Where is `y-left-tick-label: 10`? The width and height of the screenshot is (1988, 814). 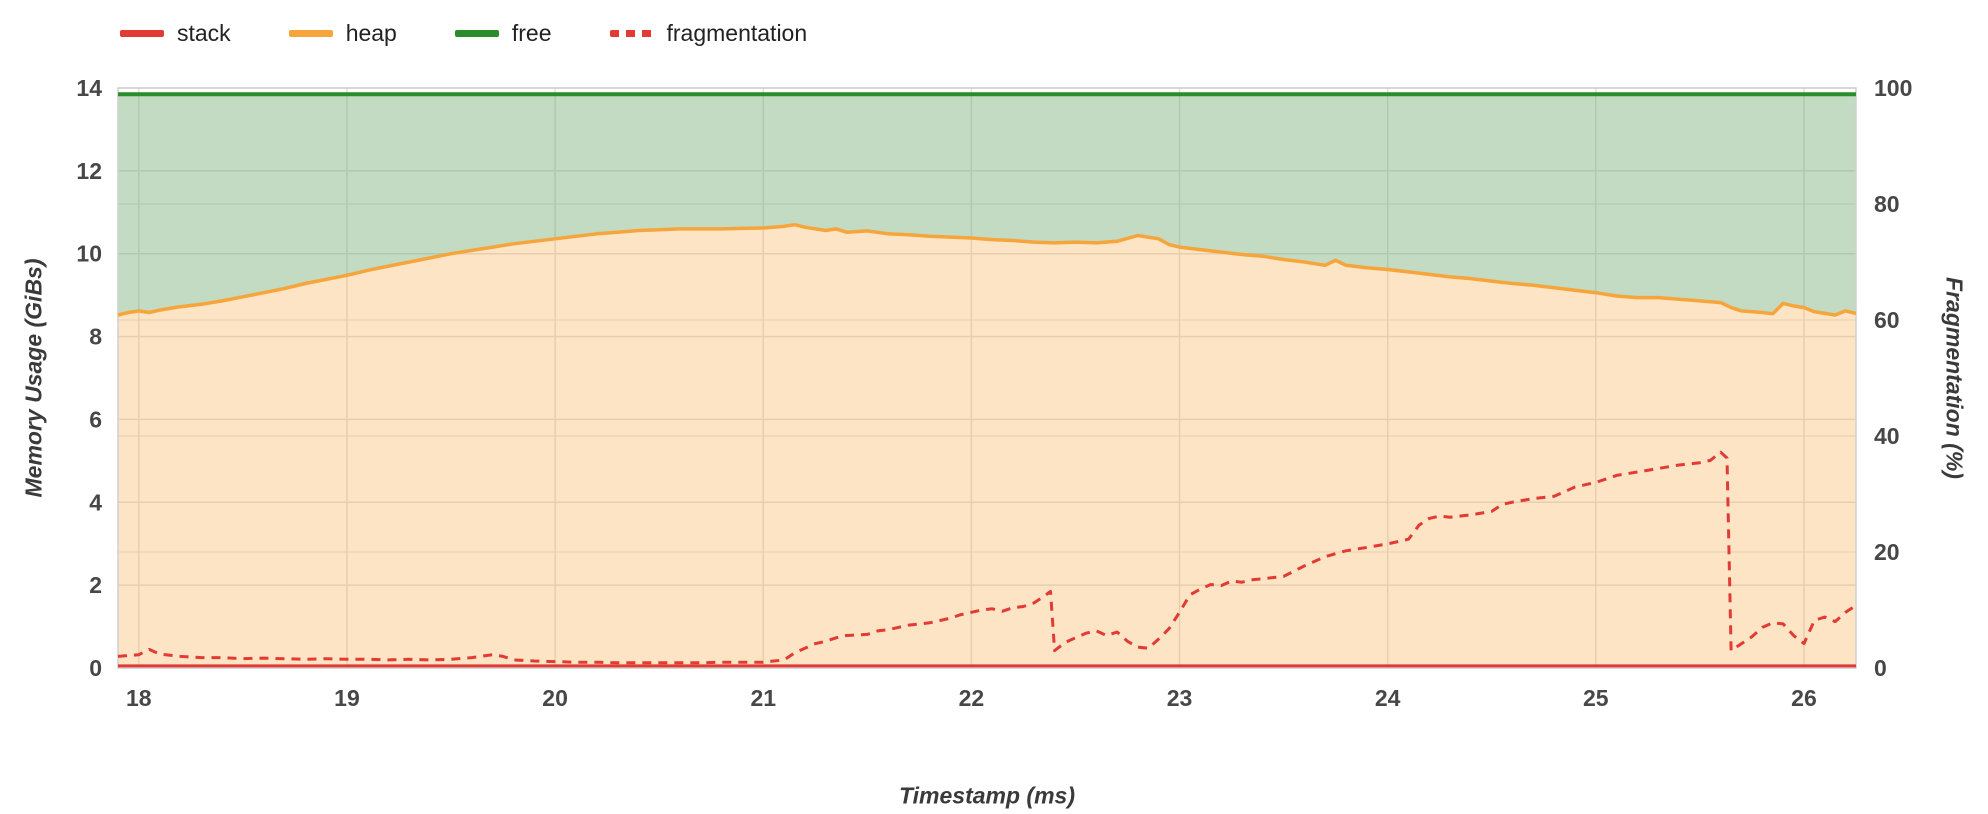 y-left-tick-label: 10 is located at coordinates (89, 254).